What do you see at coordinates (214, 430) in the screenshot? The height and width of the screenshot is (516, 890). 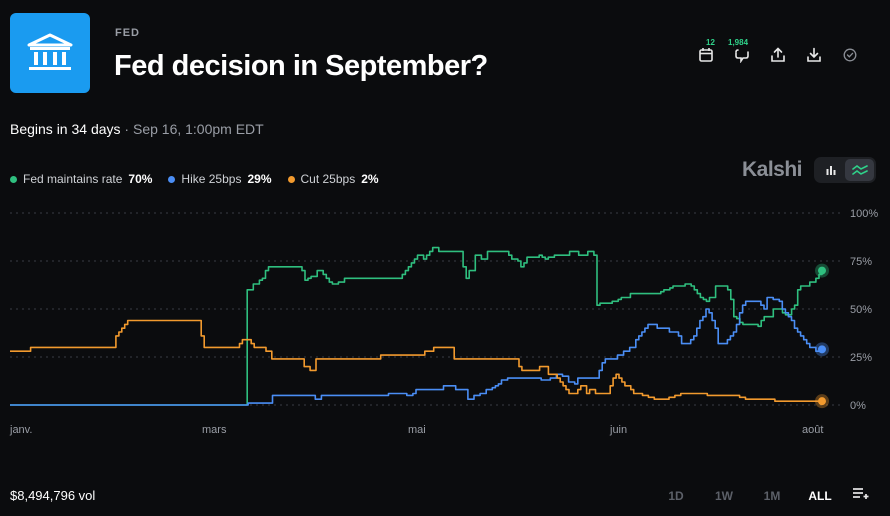 I see `x-tick-label: mars` at bounding box center [214, 430].